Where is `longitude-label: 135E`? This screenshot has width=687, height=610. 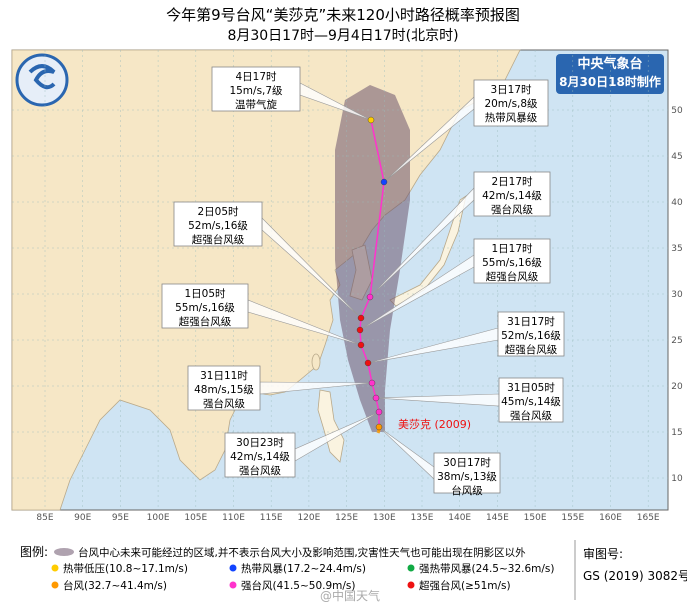 longitude-label: 135E is located at coordinates (422, 518).